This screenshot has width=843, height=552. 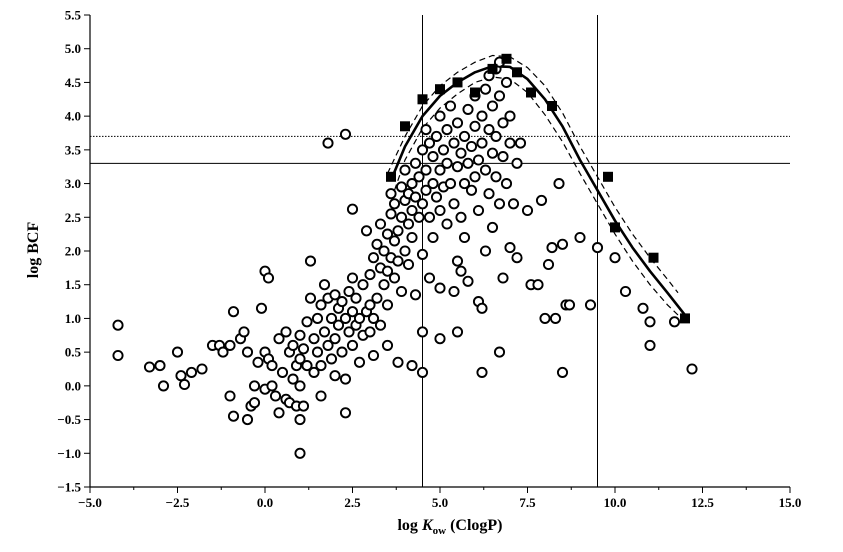 I want to click on x-tick-label: 2.5, so click(x=352, y=502).